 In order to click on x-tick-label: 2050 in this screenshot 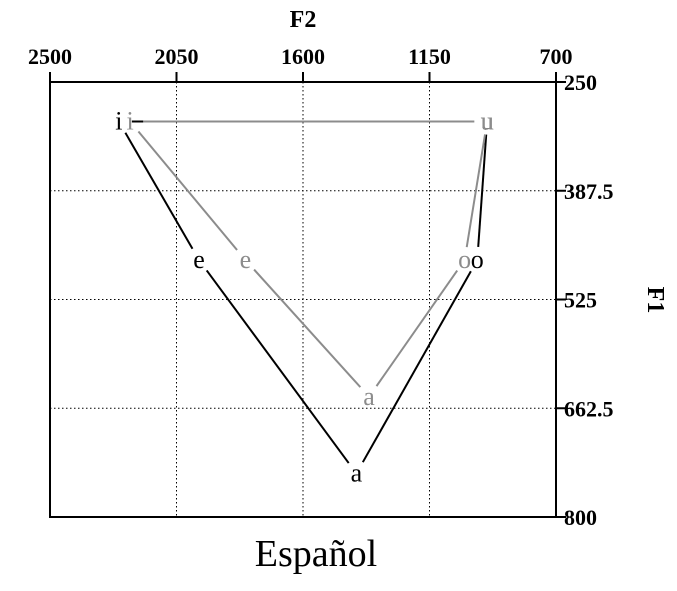, I will do `click(177, 56)`.